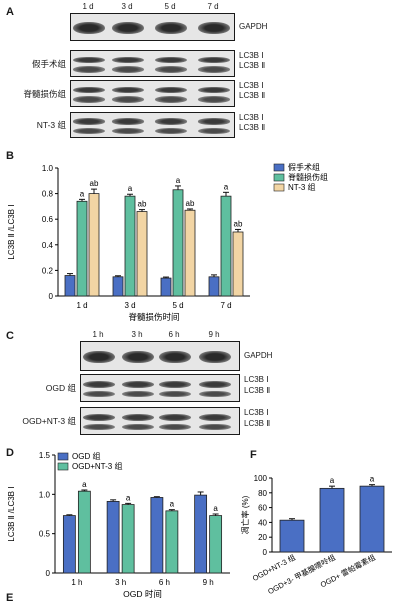 Image resolution: width=410 pixels, height=607 pixels. Describe the element at coordinates (225, 305) in the screenshot. I see `x-tick-label: 7 d` at that location.